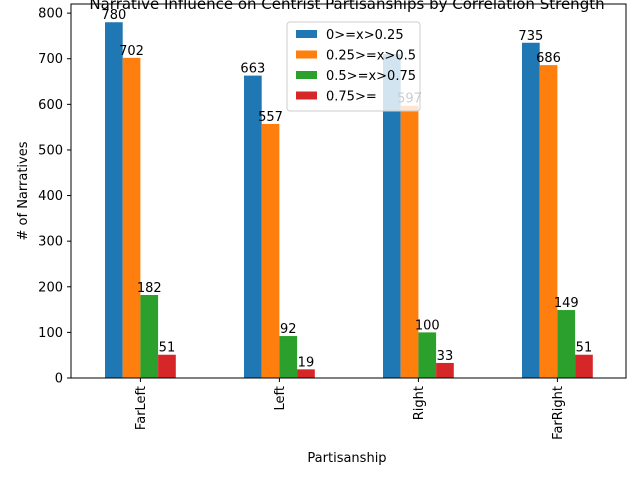 This screenshot has height=480, width=640. Describe the element at coordinates (427, 325) in the screenshot. I see `bar-value-label: 100` at that location.